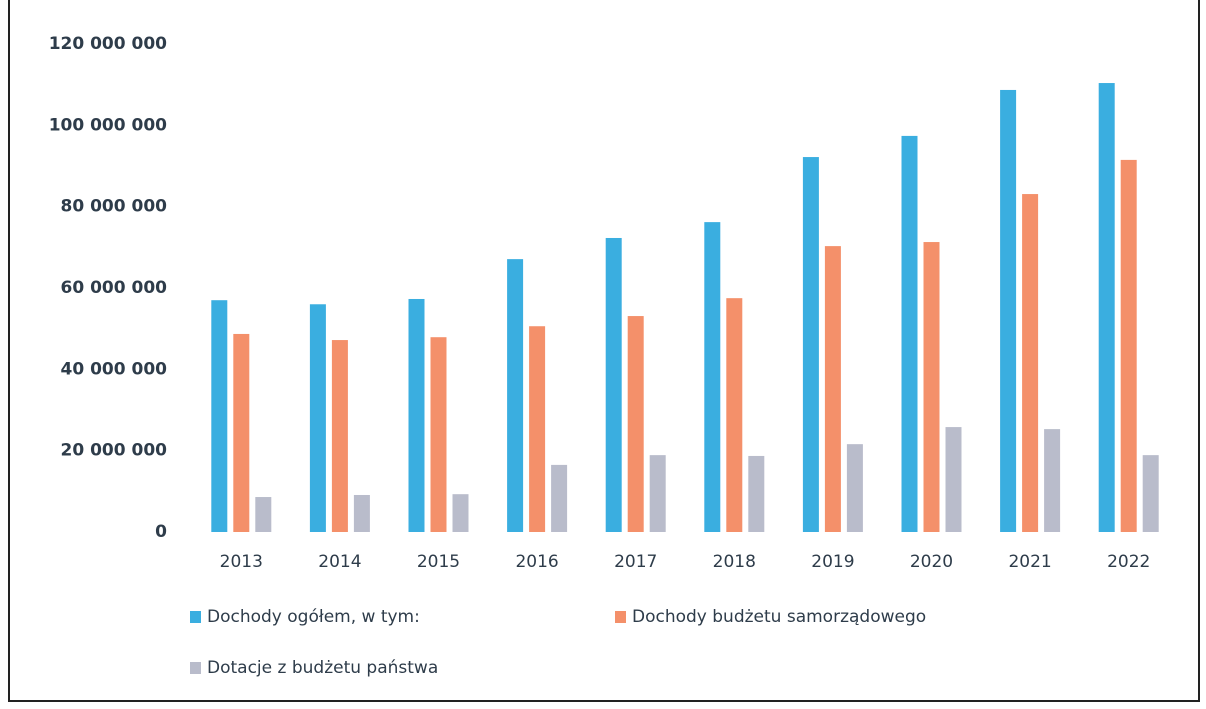 The width and height of the screenshot is (1206, 709). I want to click on x-tick-label: 2015, so click(438, 562).